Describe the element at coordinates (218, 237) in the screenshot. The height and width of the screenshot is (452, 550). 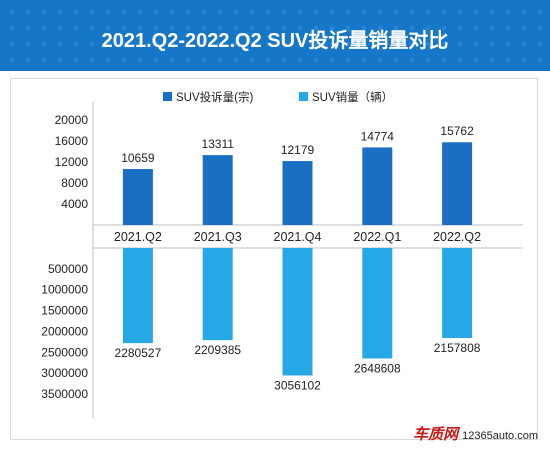
I see `category-label: 2021.Q3` at that location.